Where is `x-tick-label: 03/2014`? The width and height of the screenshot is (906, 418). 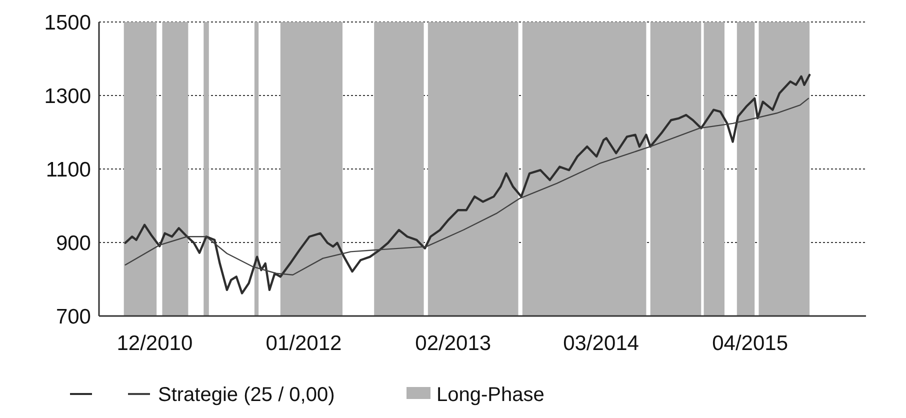 x-tick-label: 03/2014 is located at coordinates (601, 343).